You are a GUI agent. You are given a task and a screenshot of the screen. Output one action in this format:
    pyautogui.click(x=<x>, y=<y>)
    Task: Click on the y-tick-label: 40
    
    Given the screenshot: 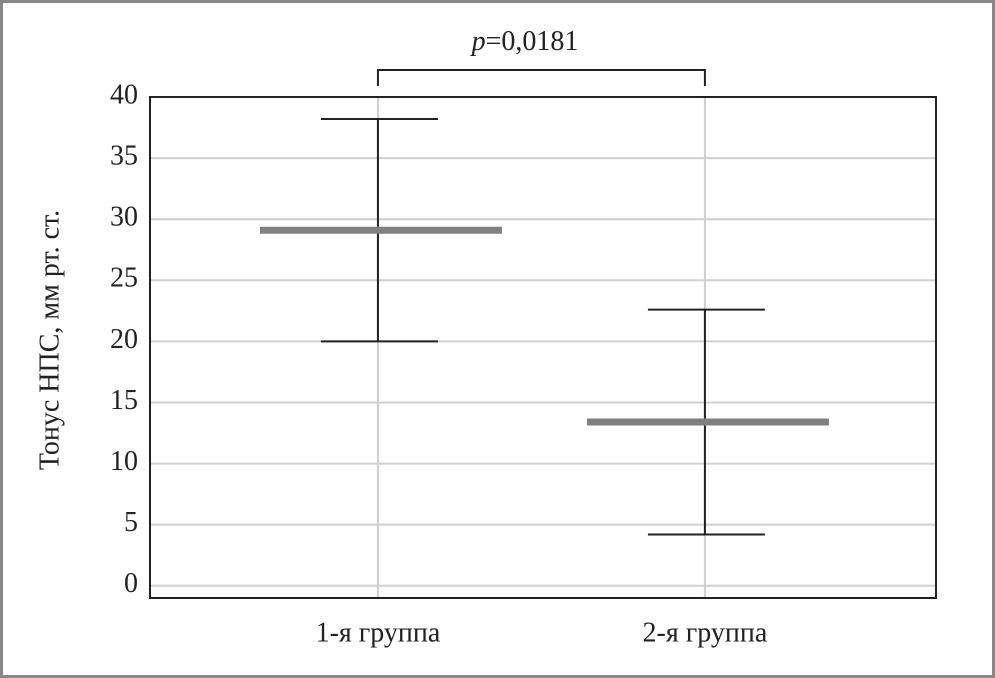 What is the action you would take?
    pyautogui.click(x=124, y=94)
    